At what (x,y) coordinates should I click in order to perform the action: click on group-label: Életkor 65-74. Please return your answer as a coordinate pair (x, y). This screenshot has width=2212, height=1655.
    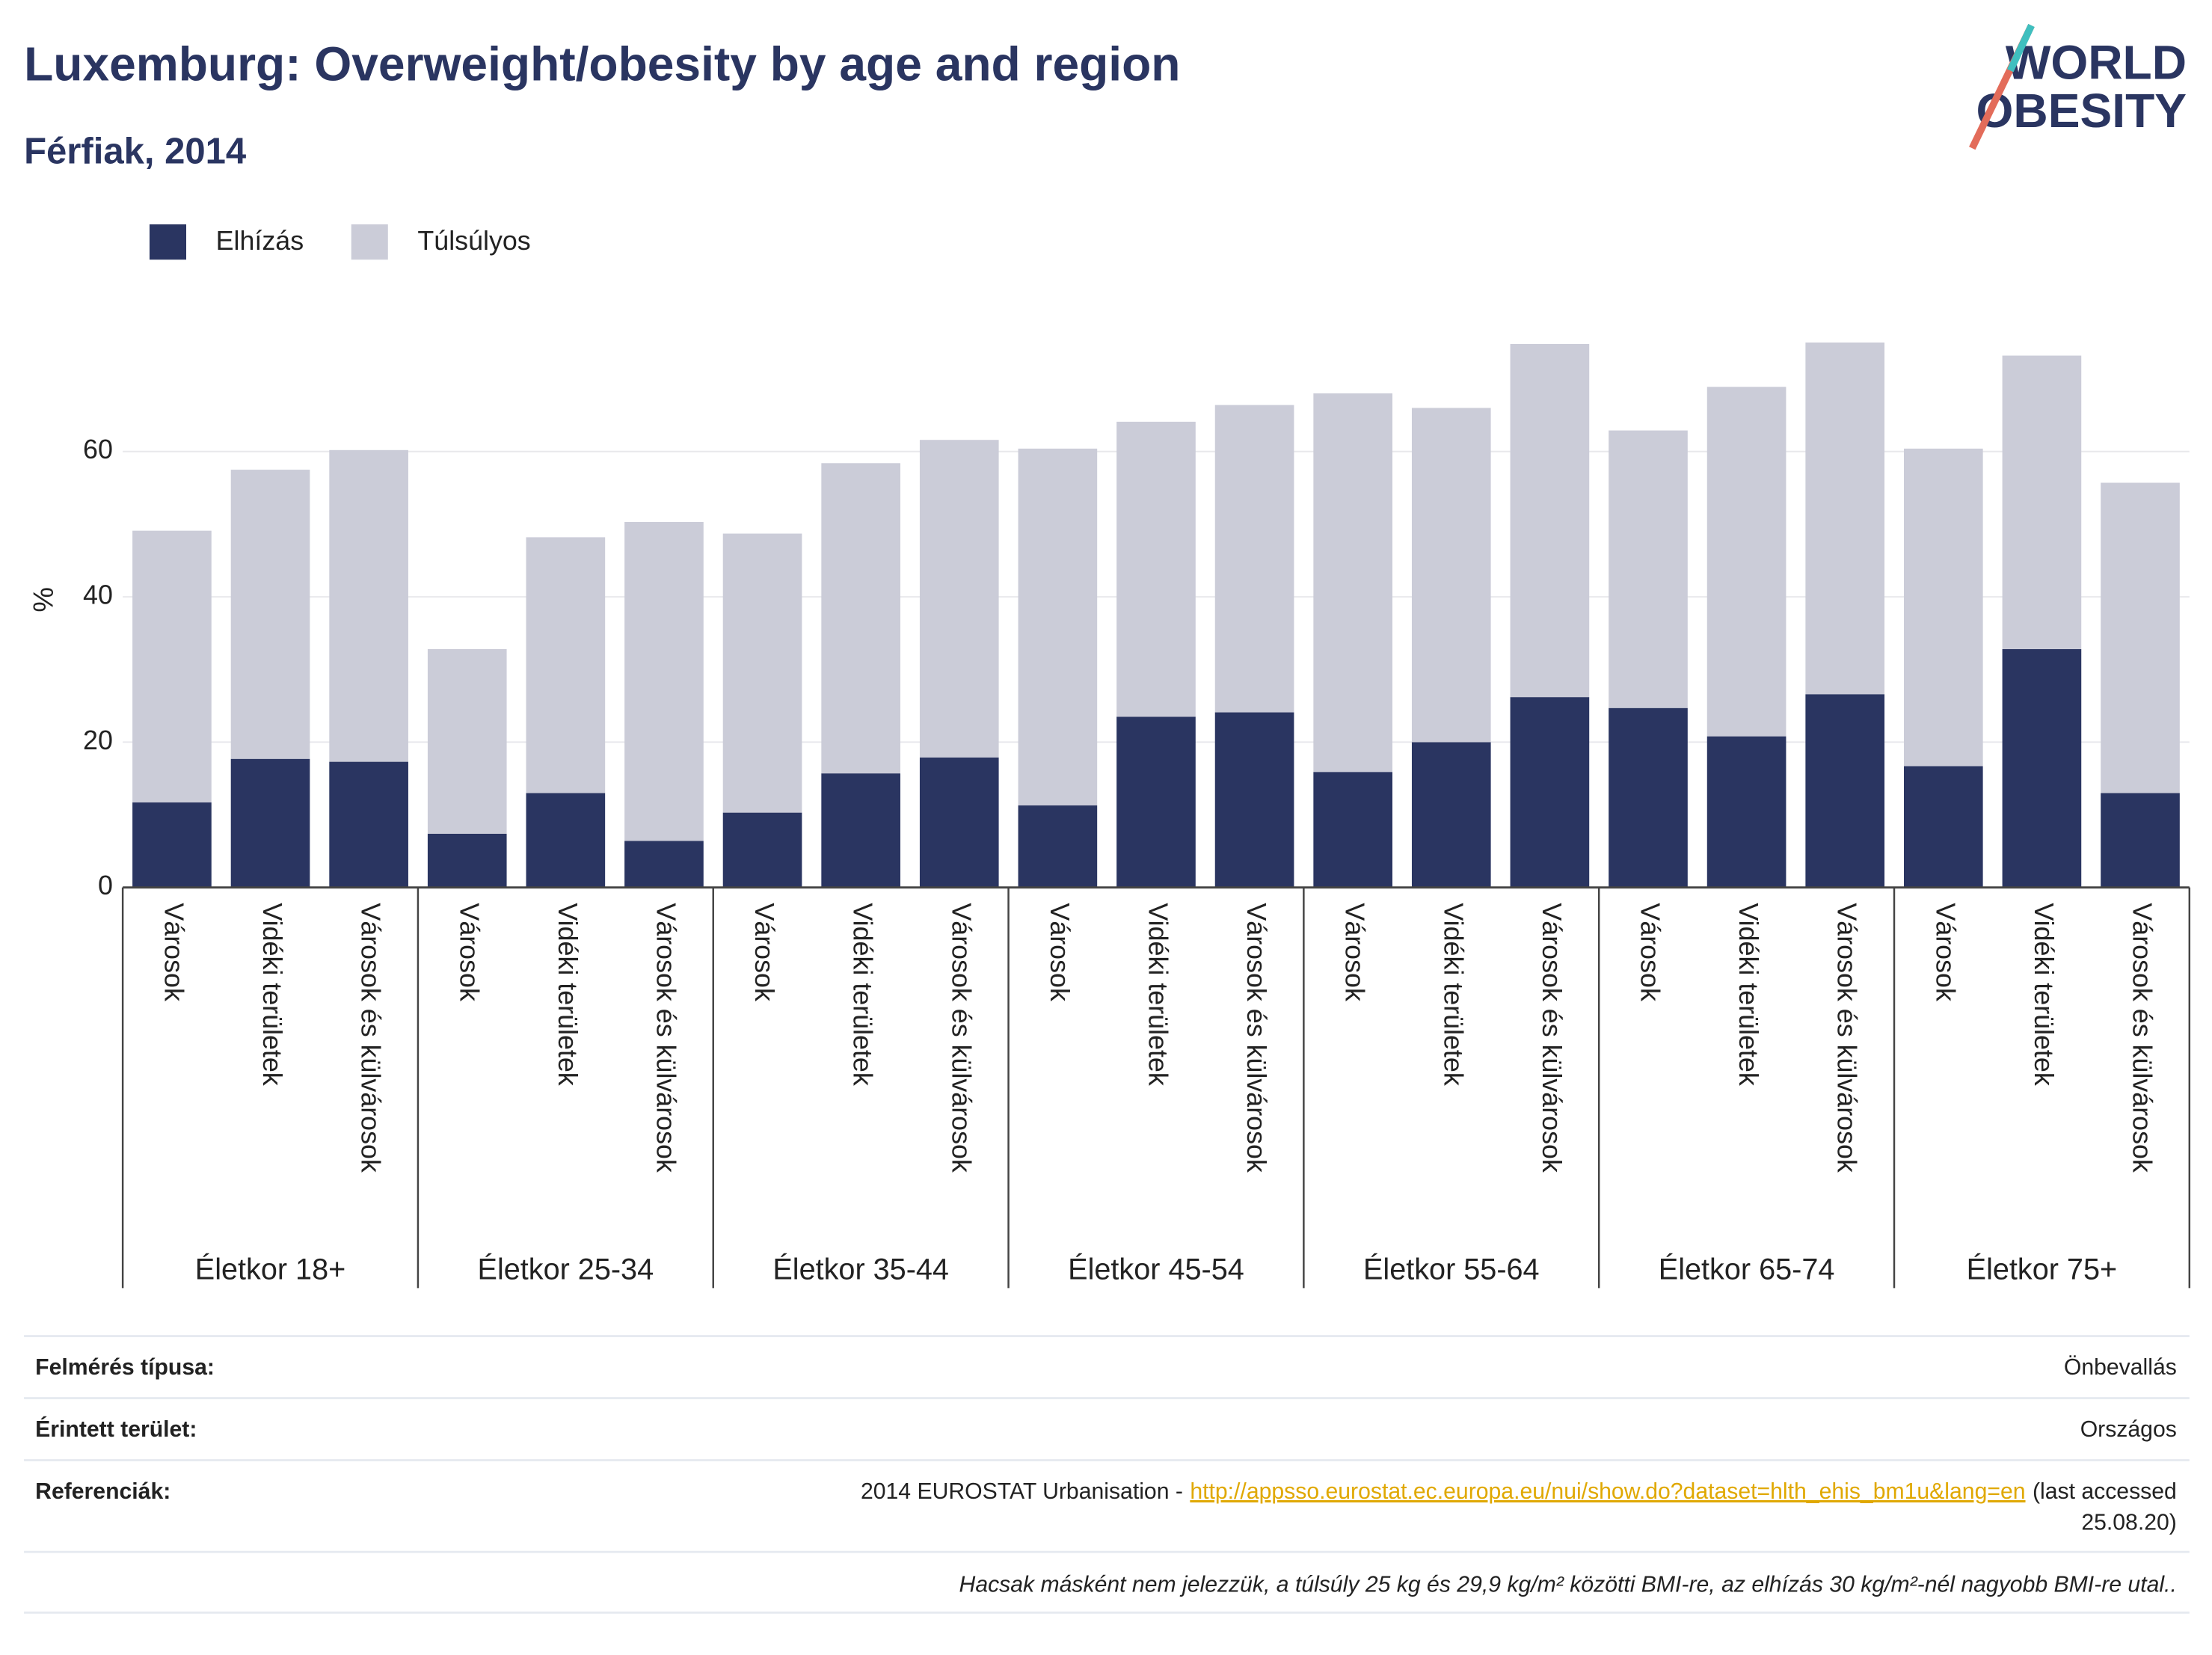
    Looking at the image, I should click on (1747, 1269).